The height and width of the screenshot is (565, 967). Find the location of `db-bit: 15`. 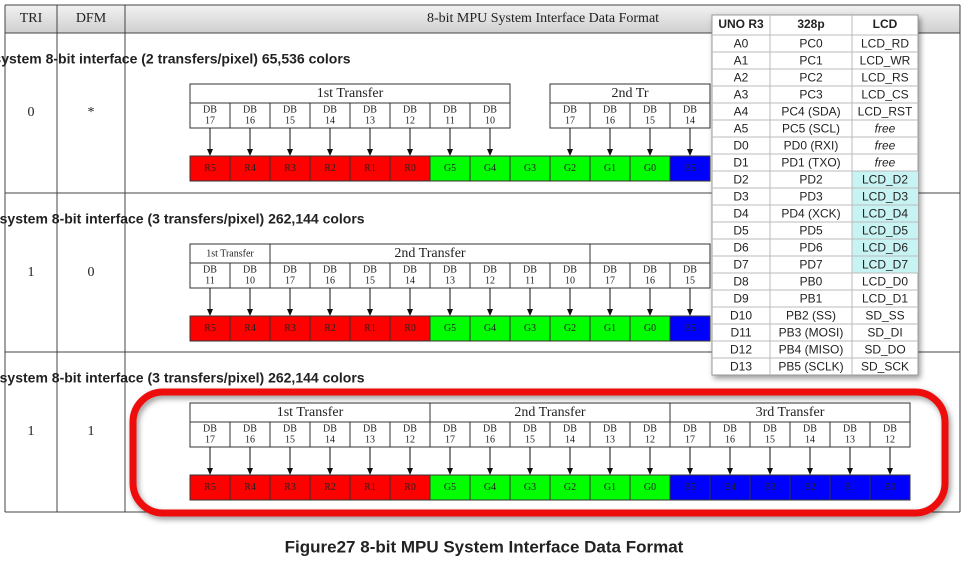

db-bit: 15 is located at coordinates (530, 439).